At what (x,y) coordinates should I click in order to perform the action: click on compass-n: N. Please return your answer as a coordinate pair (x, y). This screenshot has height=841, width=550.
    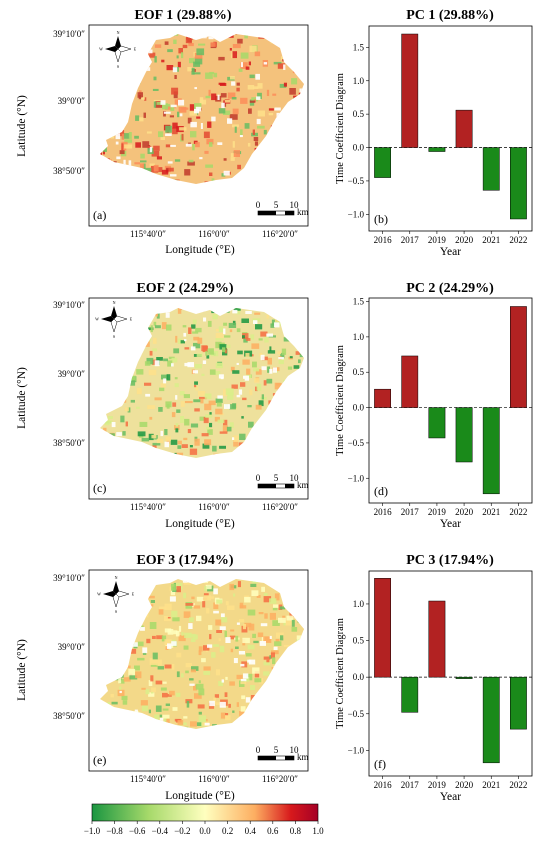
    Looking at the image, I should click on (118, 32).